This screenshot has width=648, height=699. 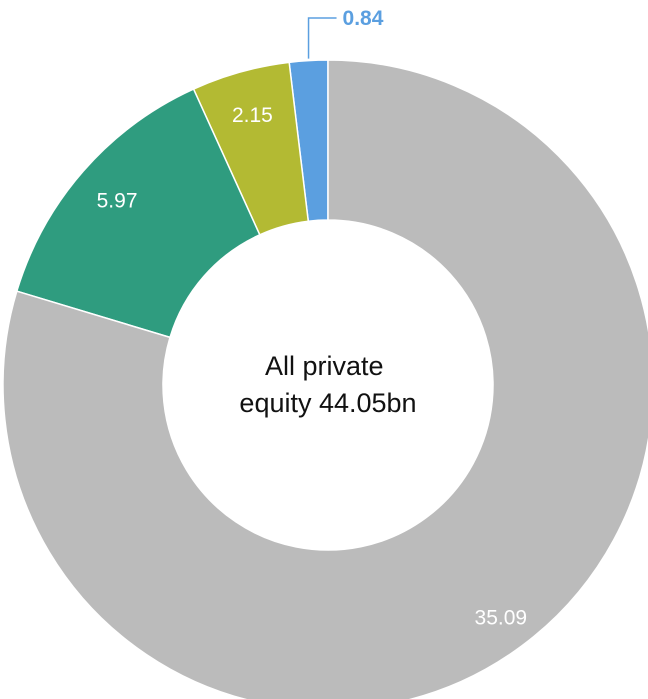 I want to click on center-label-line-2: equity 44.05bn, so click(x=327, y=403).